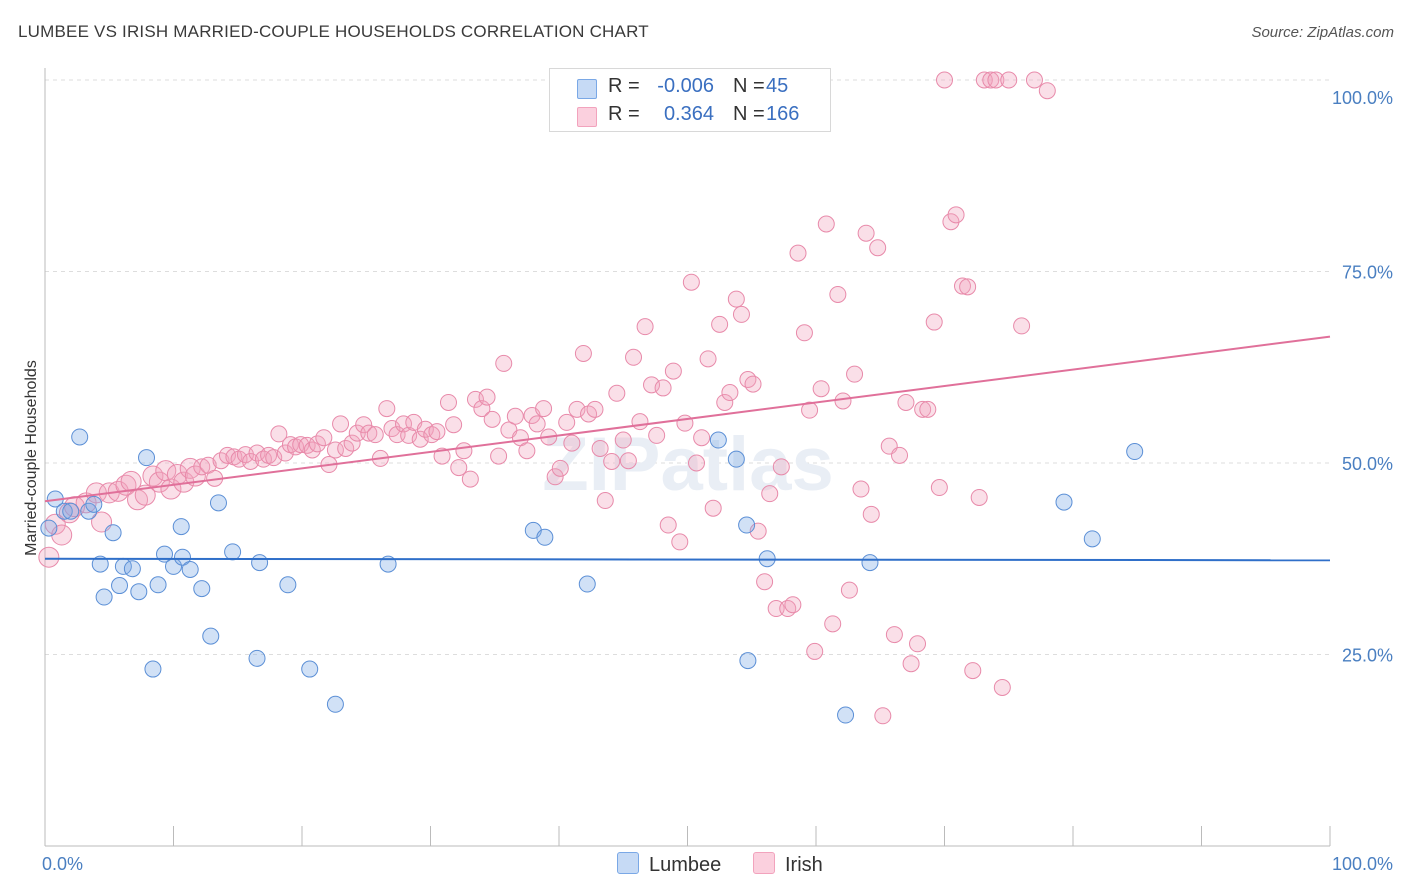 The height and width of the screenshot is (892, 1406). Describe the element at coordinates (1362, 864) in the screenshot. I see `x-tick-label-max: 100.0%` at that location.